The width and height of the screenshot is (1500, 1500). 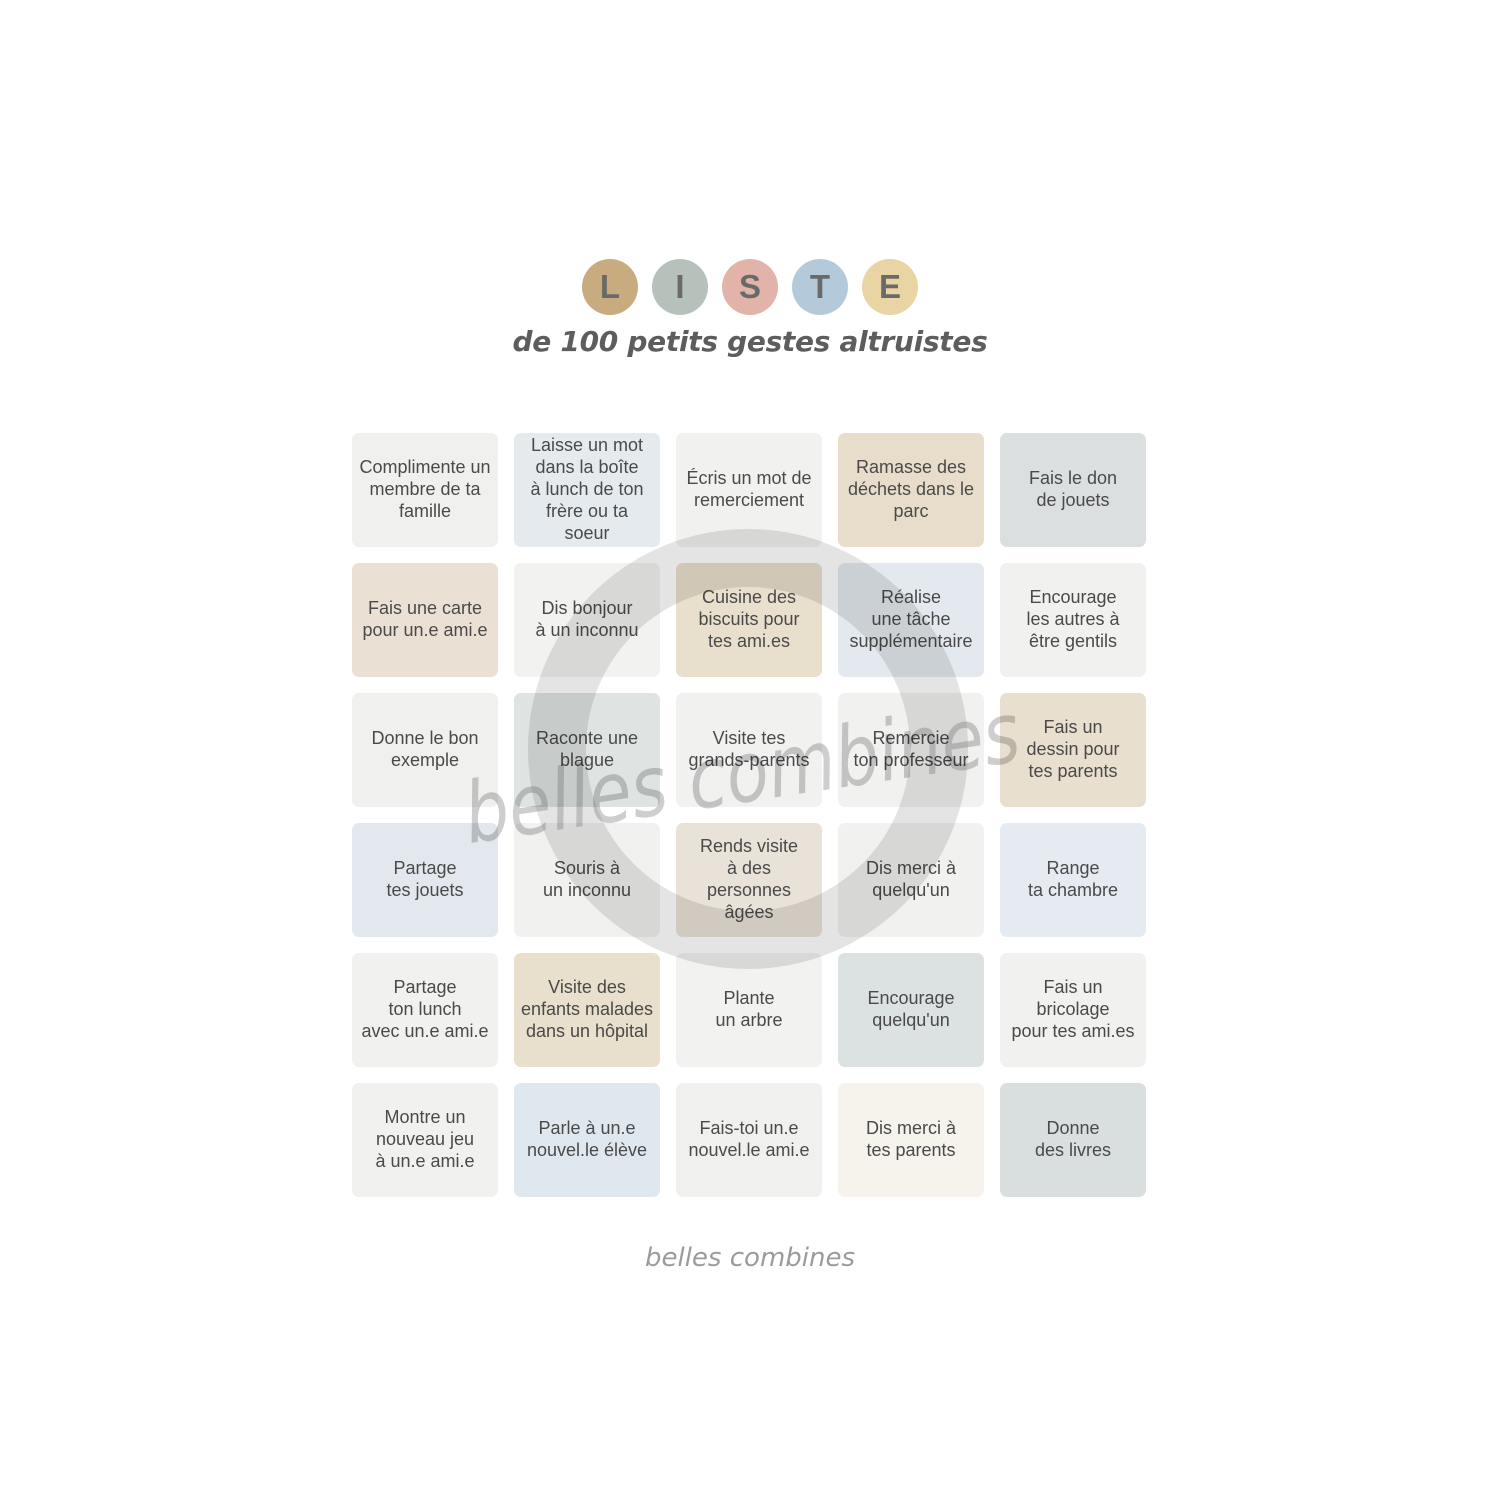 What do you see at coordinates (1073, 1140) in the screenshot?
I see `gesture-tile: Donne des livres` at bounding box center [1073, 1140].